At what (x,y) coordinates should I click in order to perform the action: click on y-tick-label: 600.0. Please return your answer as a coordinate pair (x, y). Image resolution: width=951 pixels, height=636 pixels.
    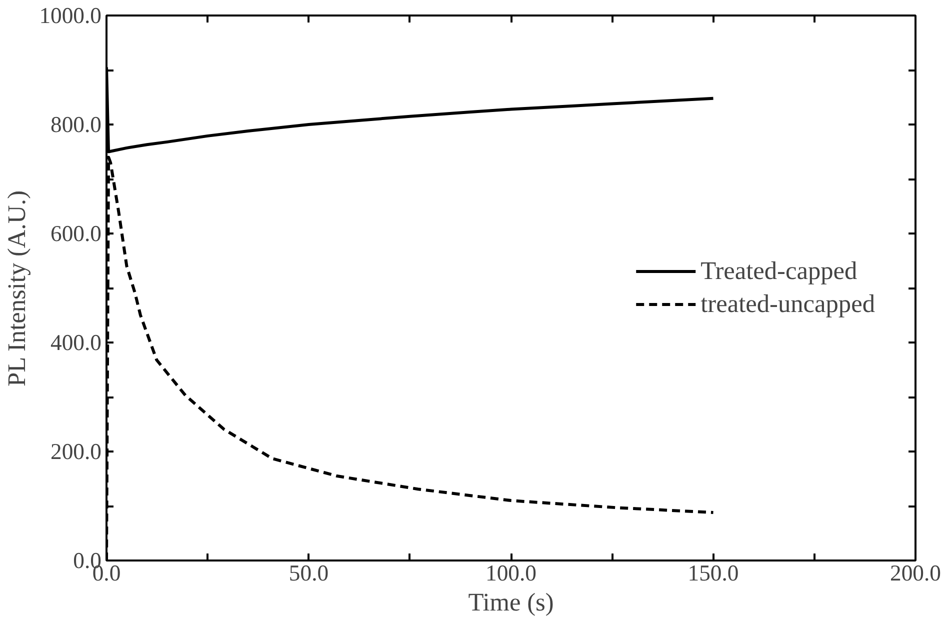
    Looking at the image, I should click on (76, 233).